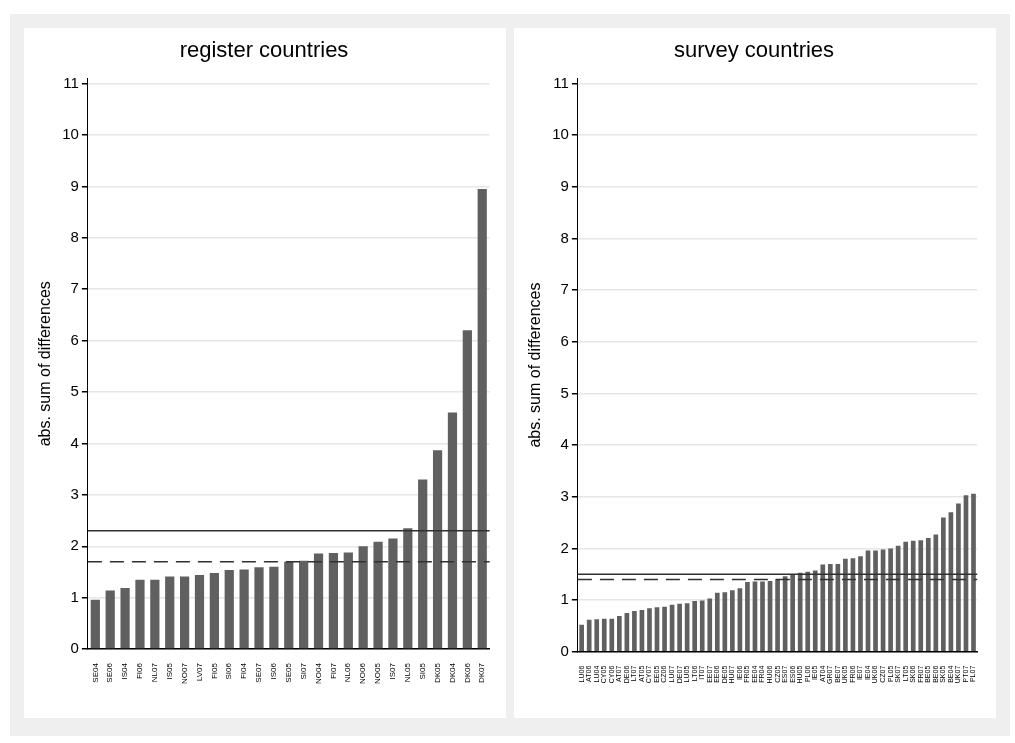 The image size is (1015, 743). What do you see at coordinates (363, 673) in the screenshot?
I see `x-tick-label: NO06` at bounding box center [363, 673].